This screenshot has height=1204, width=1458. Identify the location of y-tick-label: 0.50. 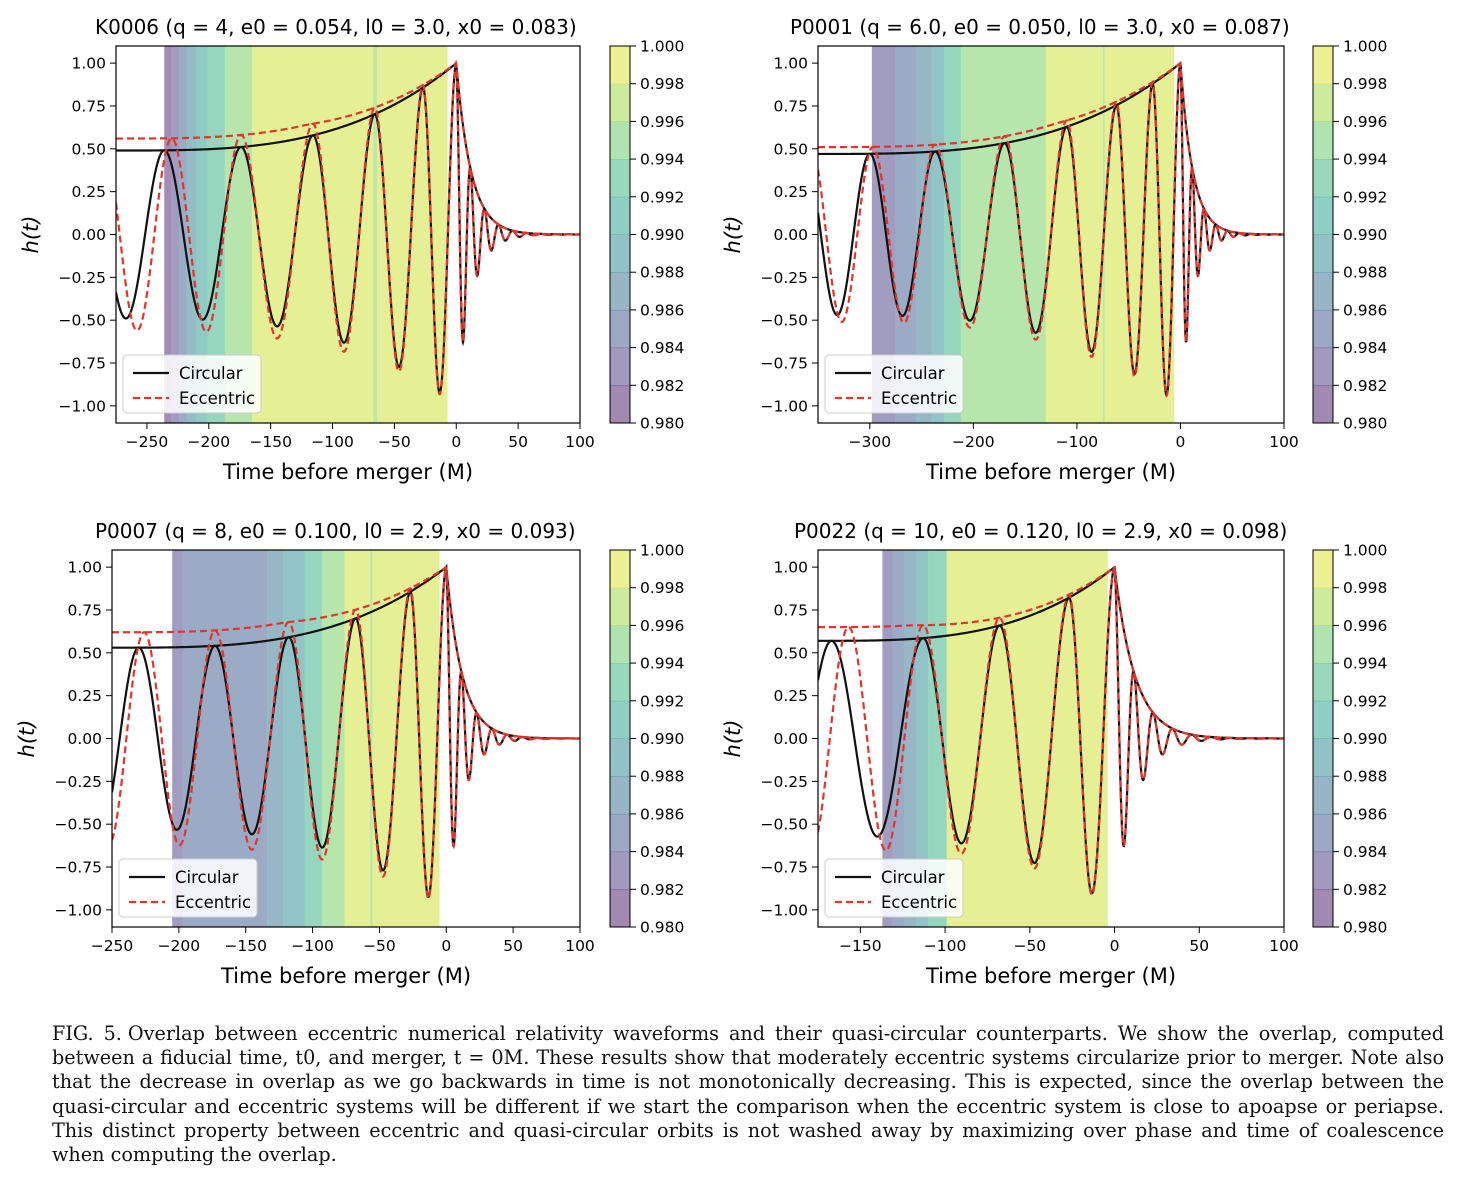
(84, 653).